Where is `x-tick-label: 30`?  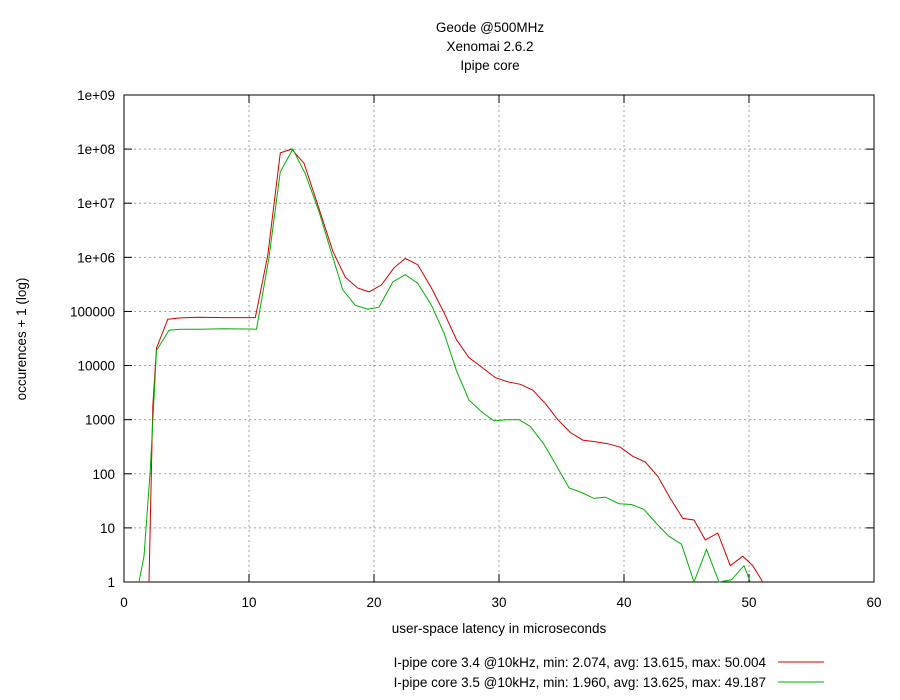
x-tick-label: 30 is located at coordinates (498, 602).